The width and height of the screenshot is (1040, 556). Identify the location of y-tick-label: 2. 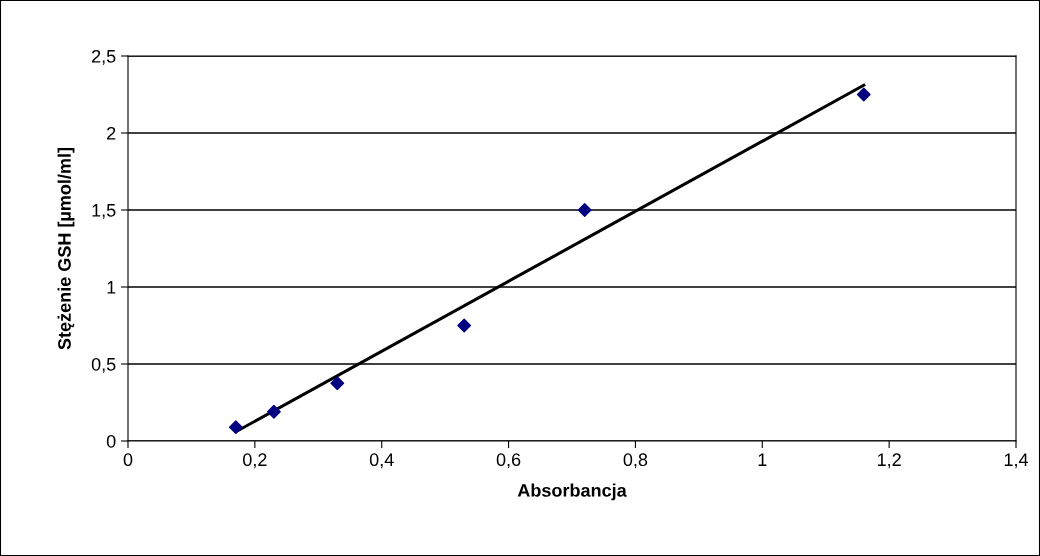
(111, 133).